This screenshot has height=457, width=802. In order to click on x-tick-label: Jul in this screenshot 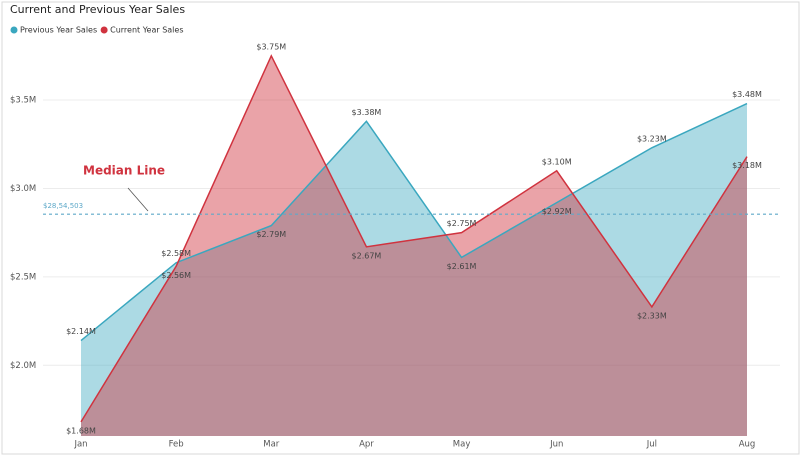, I will do `click(651, 445)`.